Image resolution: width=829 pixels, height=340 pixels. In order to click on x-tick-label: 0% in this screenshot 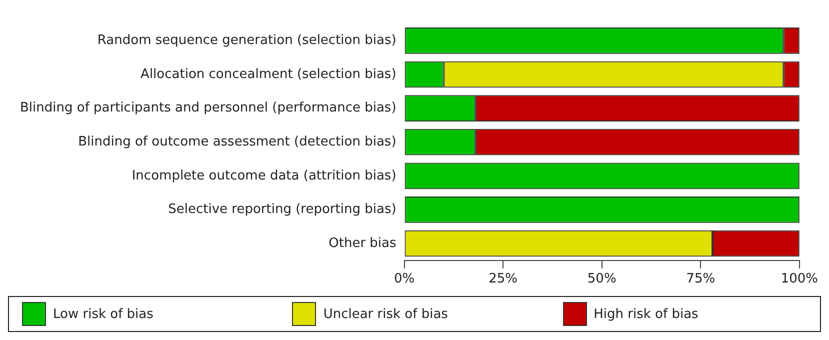, I will do `click(404, 279)`.